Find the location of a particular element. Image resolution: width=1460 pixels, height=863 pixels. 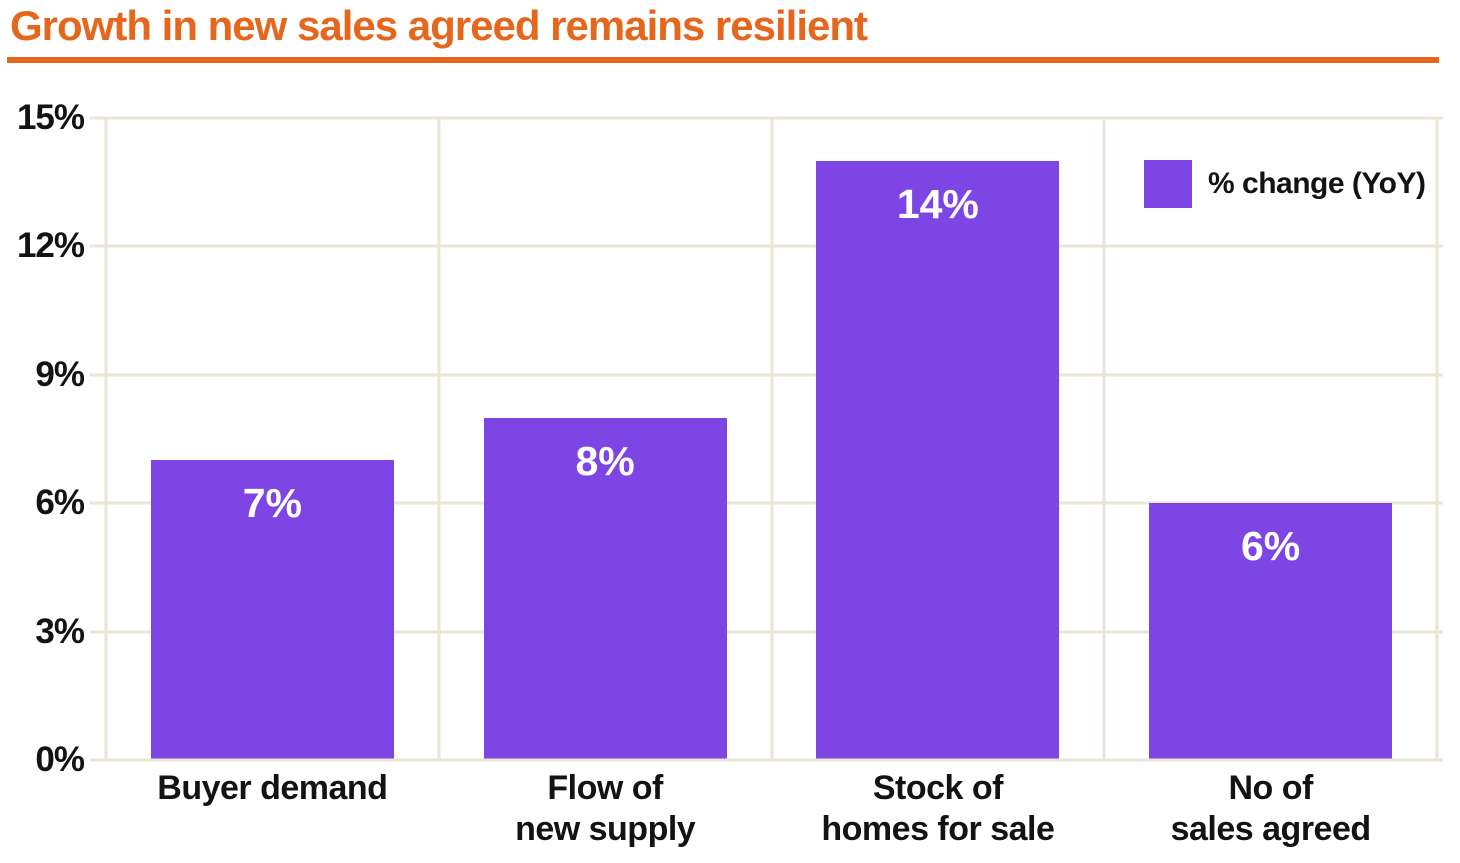

y-axis-line is located at coordinates (106, 439).